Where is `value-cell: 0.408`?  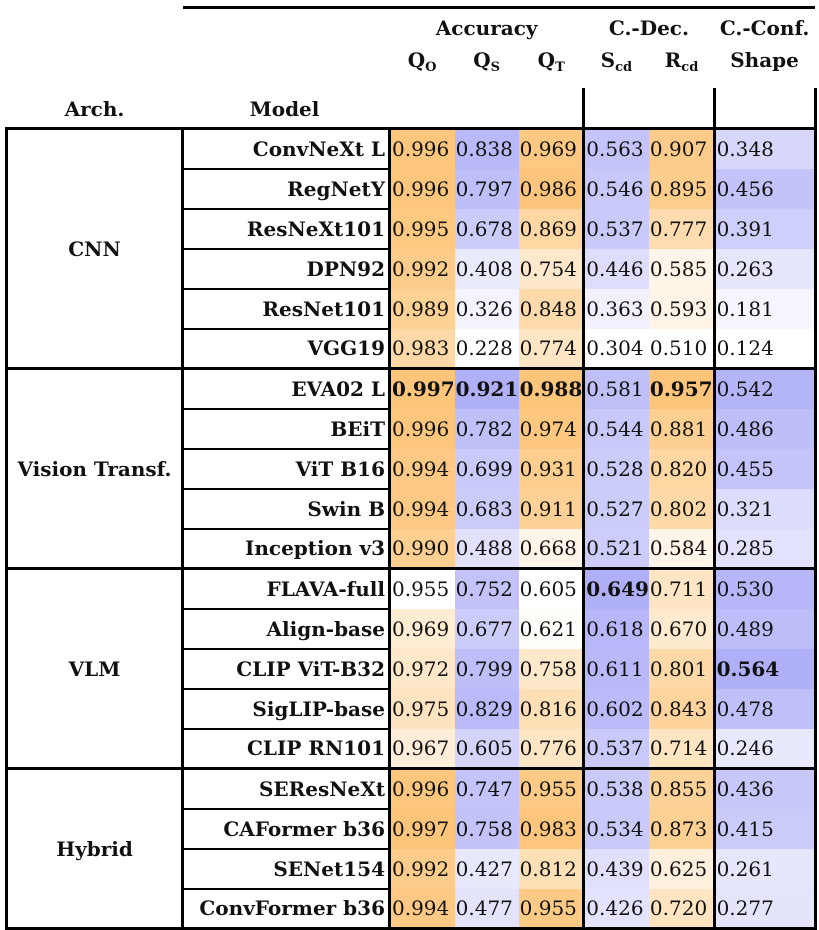
value-cell: 0.408 is located at coordinates (486, 268).